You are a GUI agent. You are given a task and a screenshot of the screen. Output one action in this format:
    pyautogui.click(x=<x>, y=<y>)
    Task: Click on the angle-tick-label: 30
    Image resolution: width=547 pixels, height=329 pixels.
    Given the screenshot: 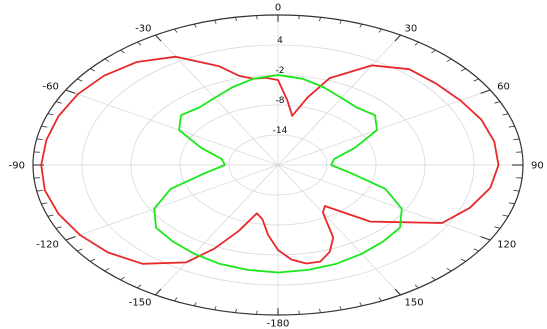 What is the action you would take?
    pyautogui.click(x=411, y=29)
    